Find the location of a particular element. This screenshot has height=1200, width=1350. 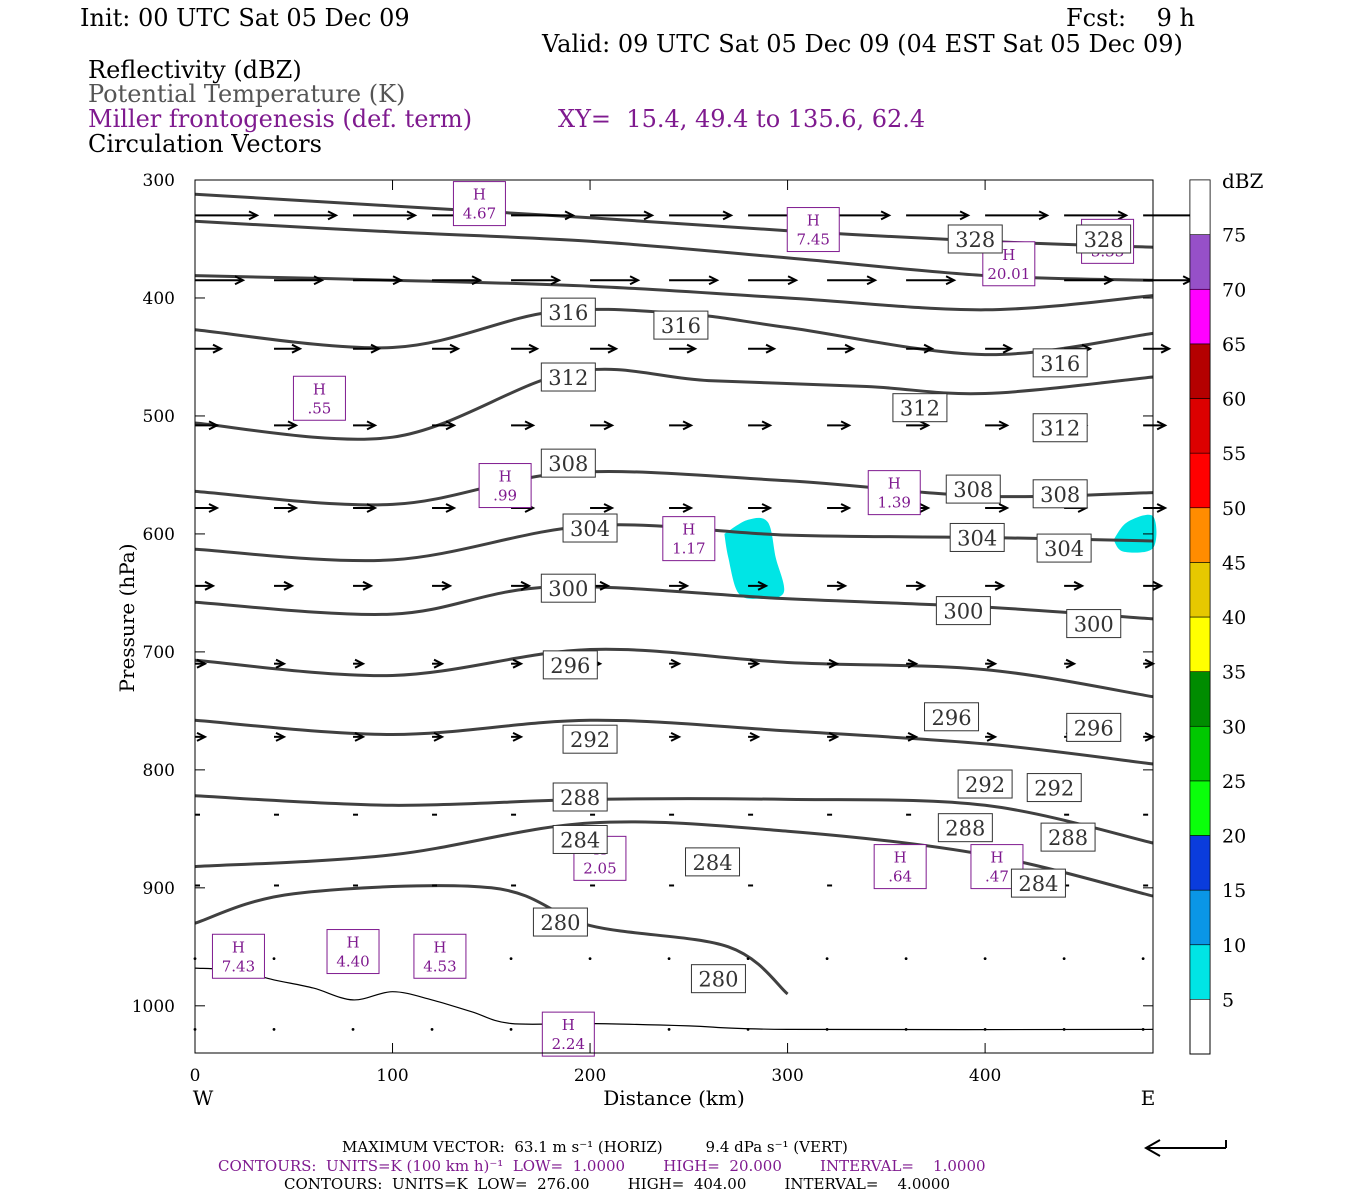

y-tick-label: 1000 is located at coordinates (153, 1007).